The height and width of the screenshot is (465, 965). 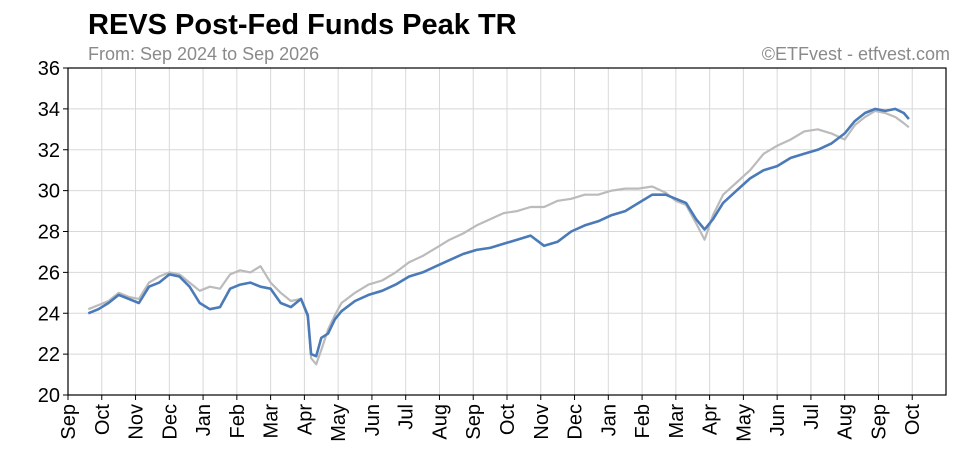 I want to click on y-tick-label: 22, so click(x=49, y=355).